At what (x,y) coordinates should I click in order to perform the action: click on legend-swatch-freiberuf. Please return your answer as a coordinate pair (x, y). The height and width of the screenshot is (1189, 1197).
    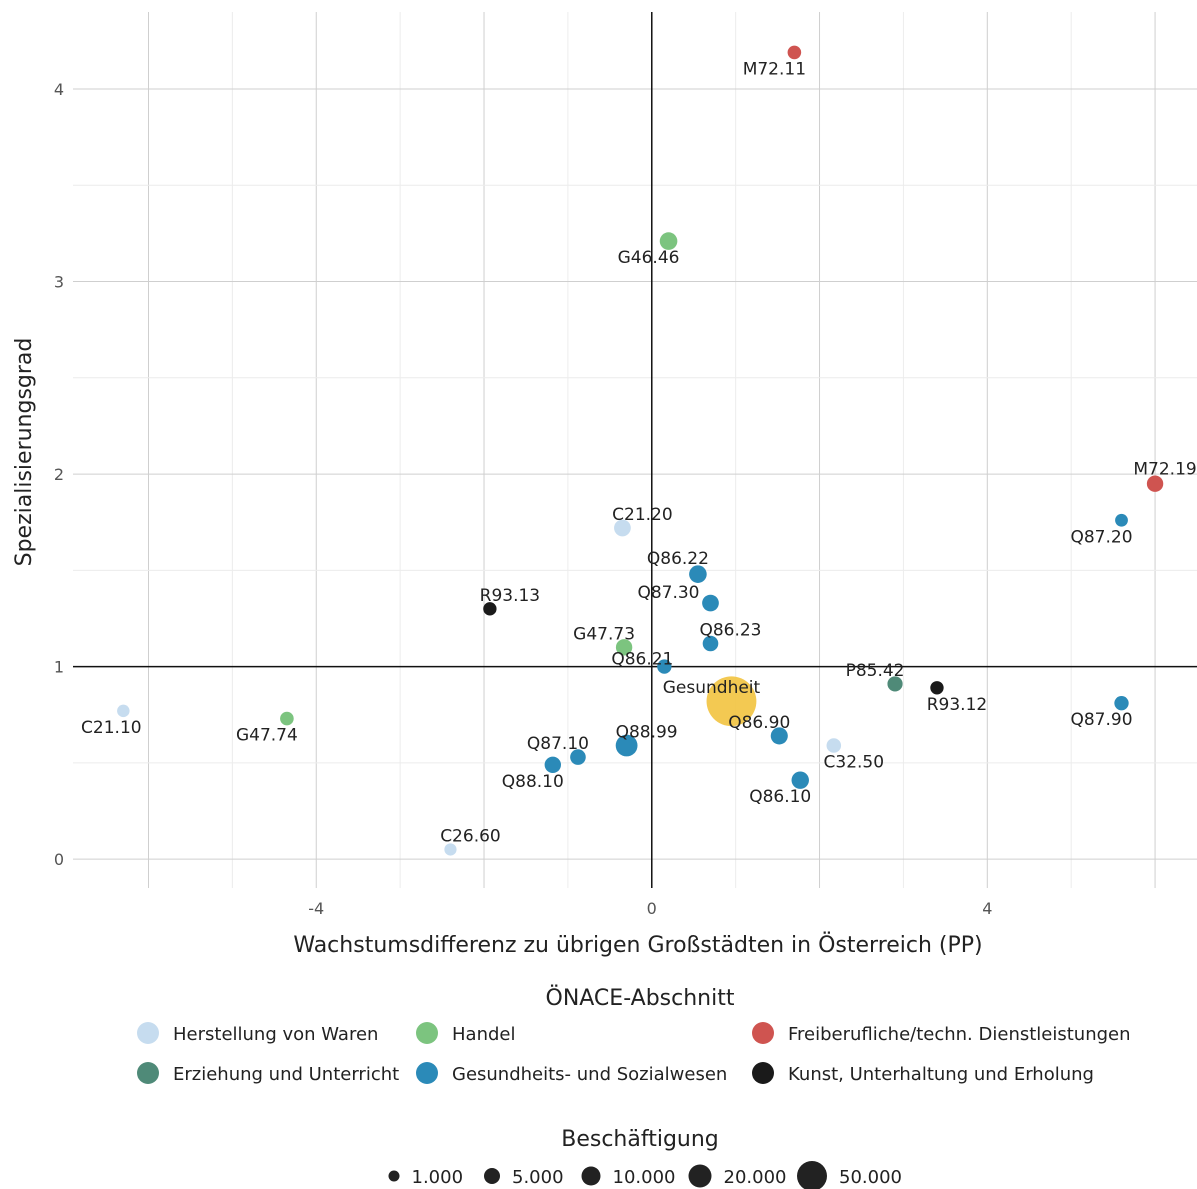
    Looking at the image, I should click on (763, 1033).